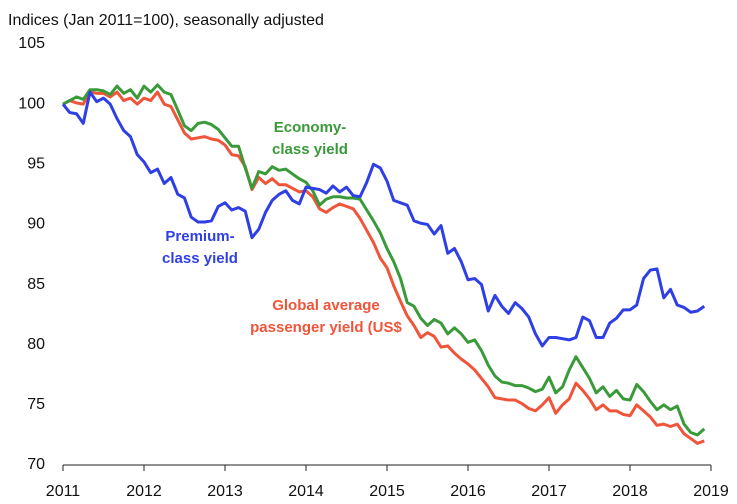  Describe the element at coordinates (711, 491) in the screenshot. I see `x-tick-label: 2019` at that location.